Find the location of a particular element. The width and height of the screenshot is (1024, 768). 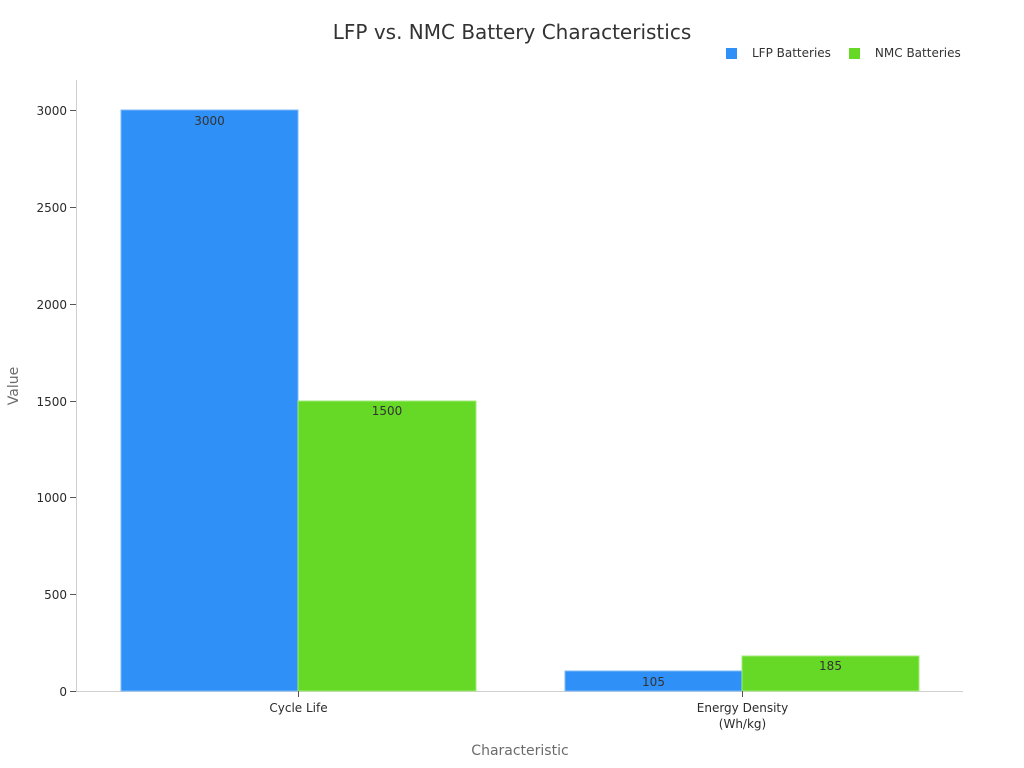

bar-label-cycle-life-nmc: 1500 is located at coordinates (387, 411).